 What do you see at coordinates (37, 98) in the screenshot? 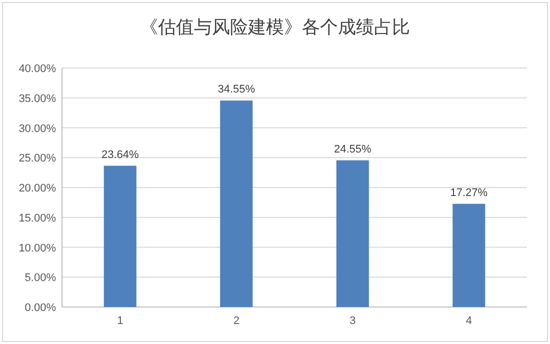
I see `y-tick-label: 35.00%` at bounding box center [37, 98].